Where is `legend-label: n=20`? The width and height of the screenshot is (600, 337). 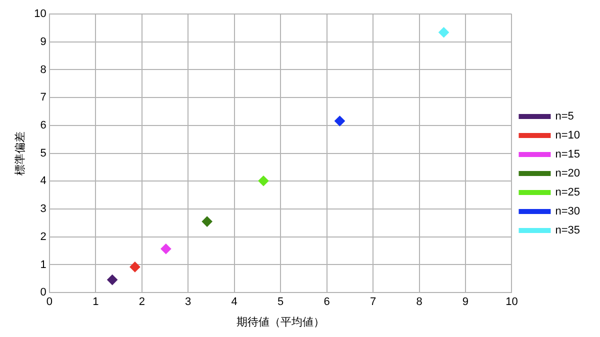 legend-label: n=20 is located at coordinates (567, 174).